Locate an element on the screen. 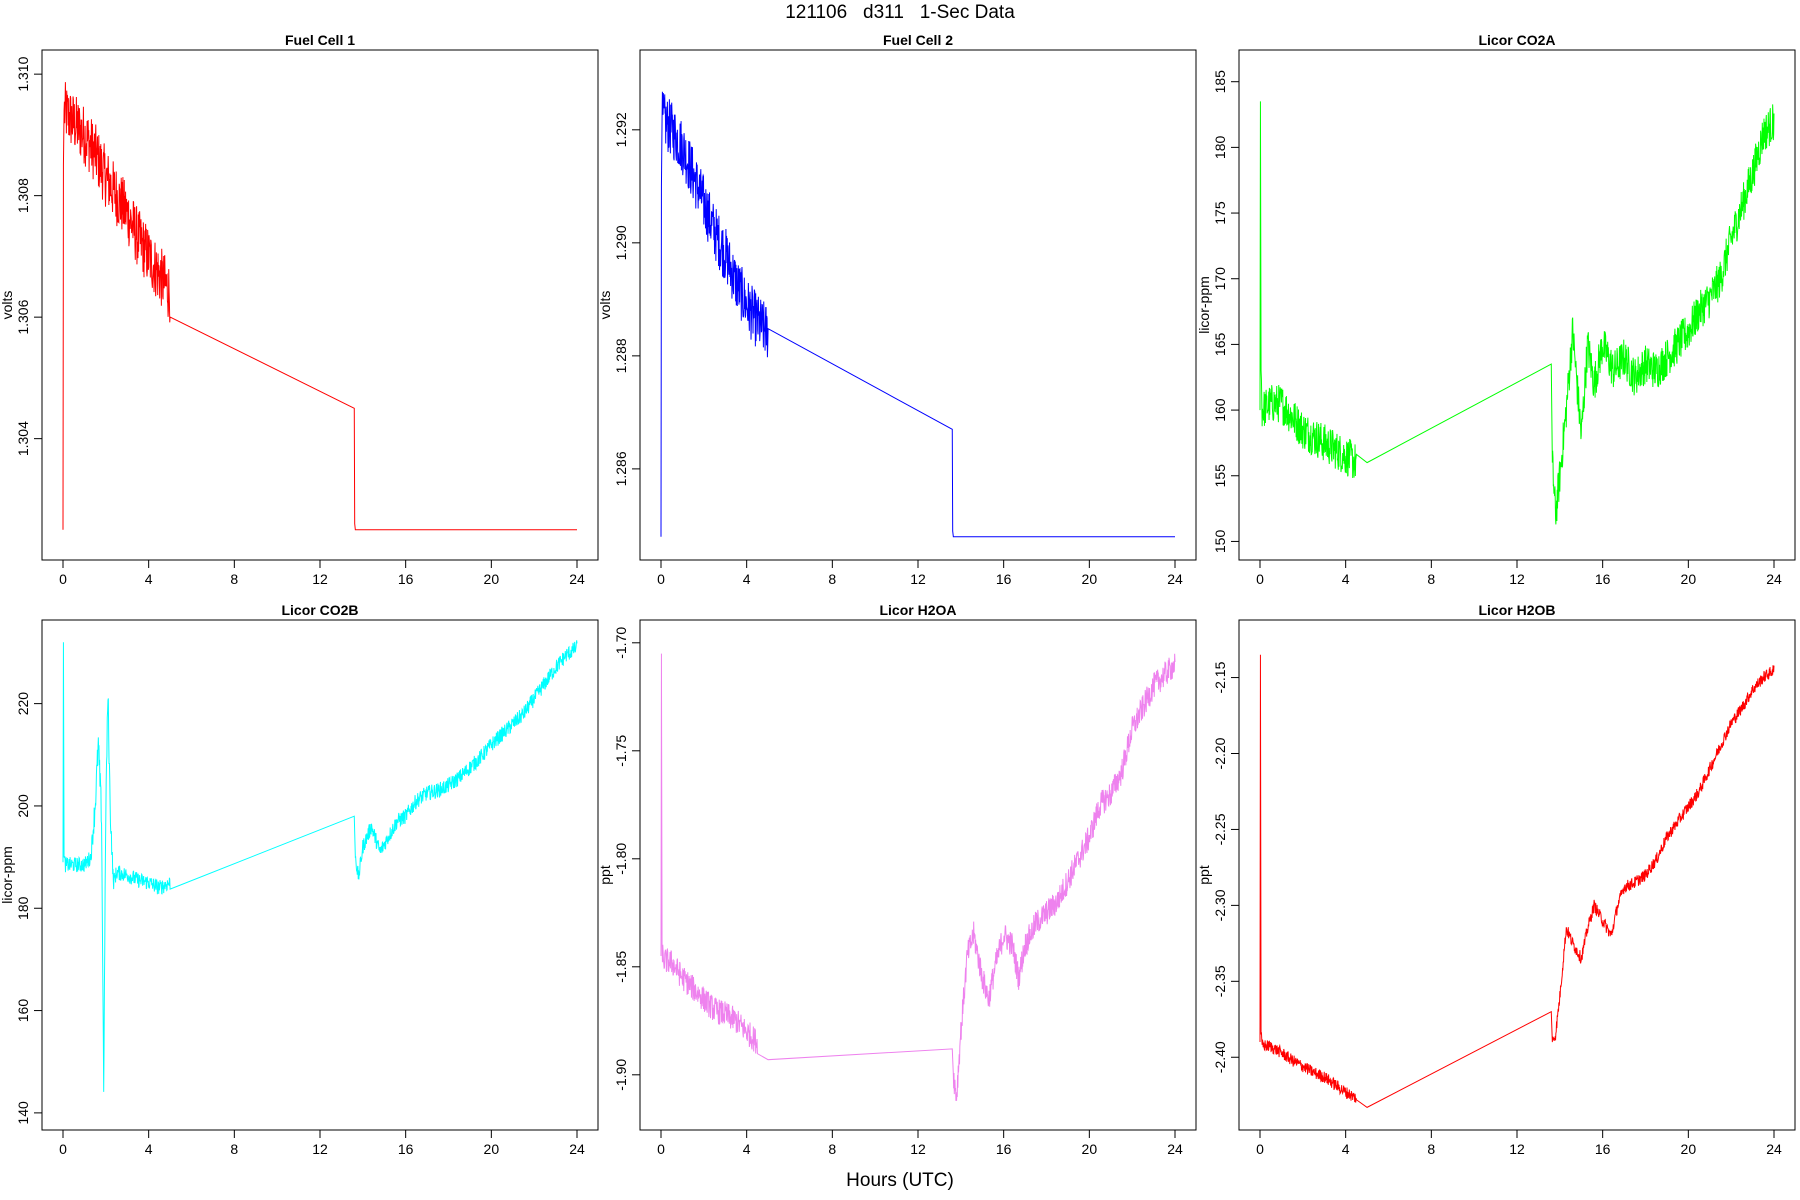  panel-title: Licor CO2A is located at coordinates (1516, 40).